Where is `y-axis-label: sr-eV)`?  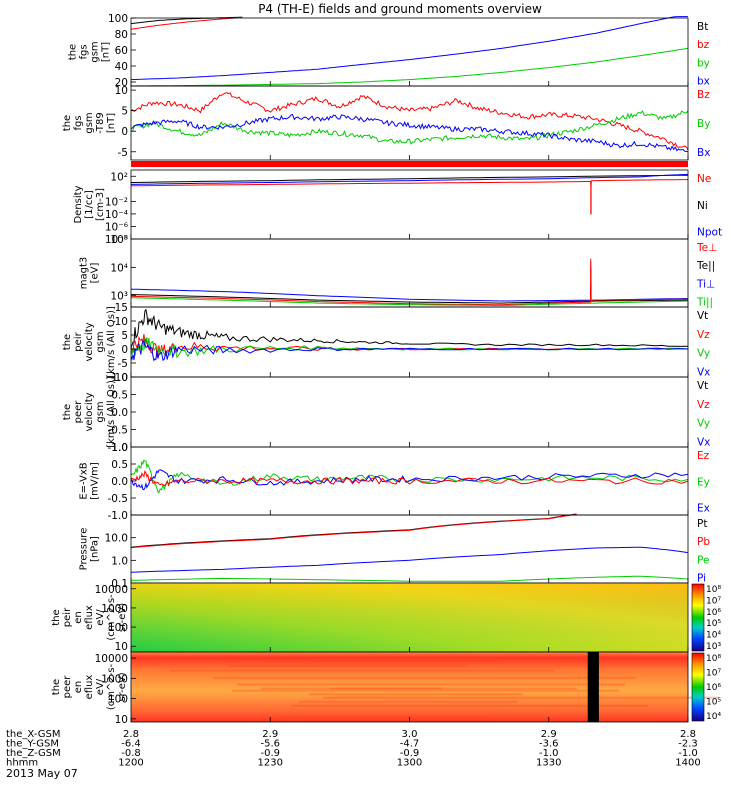
y-axis-label: sr-eV) is located at coordinates (122, 686).